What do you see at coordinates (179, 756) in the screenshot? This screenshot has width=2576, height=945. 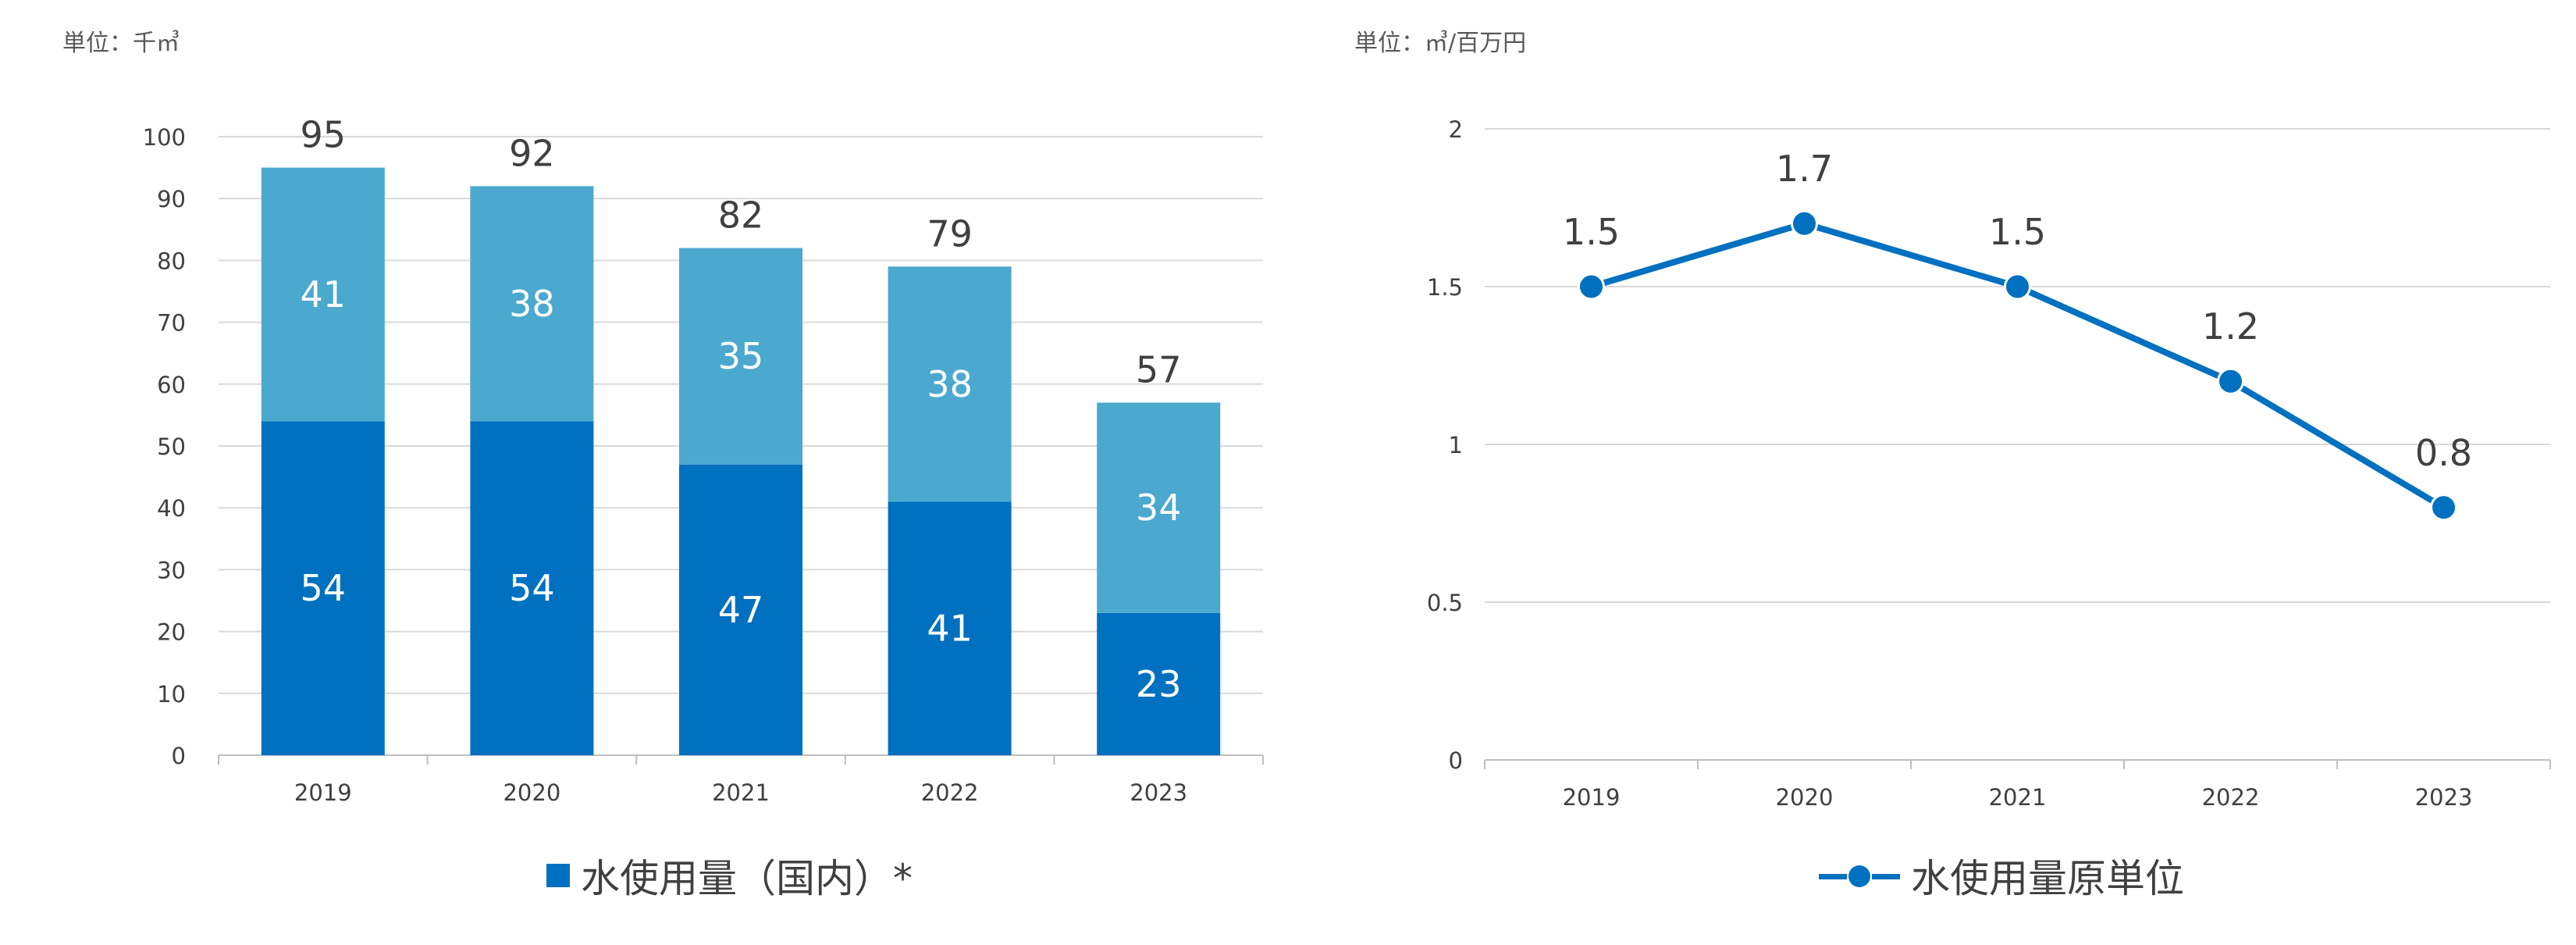 I see `left-y-tick-label: 0` at bounding box center [179, 756].